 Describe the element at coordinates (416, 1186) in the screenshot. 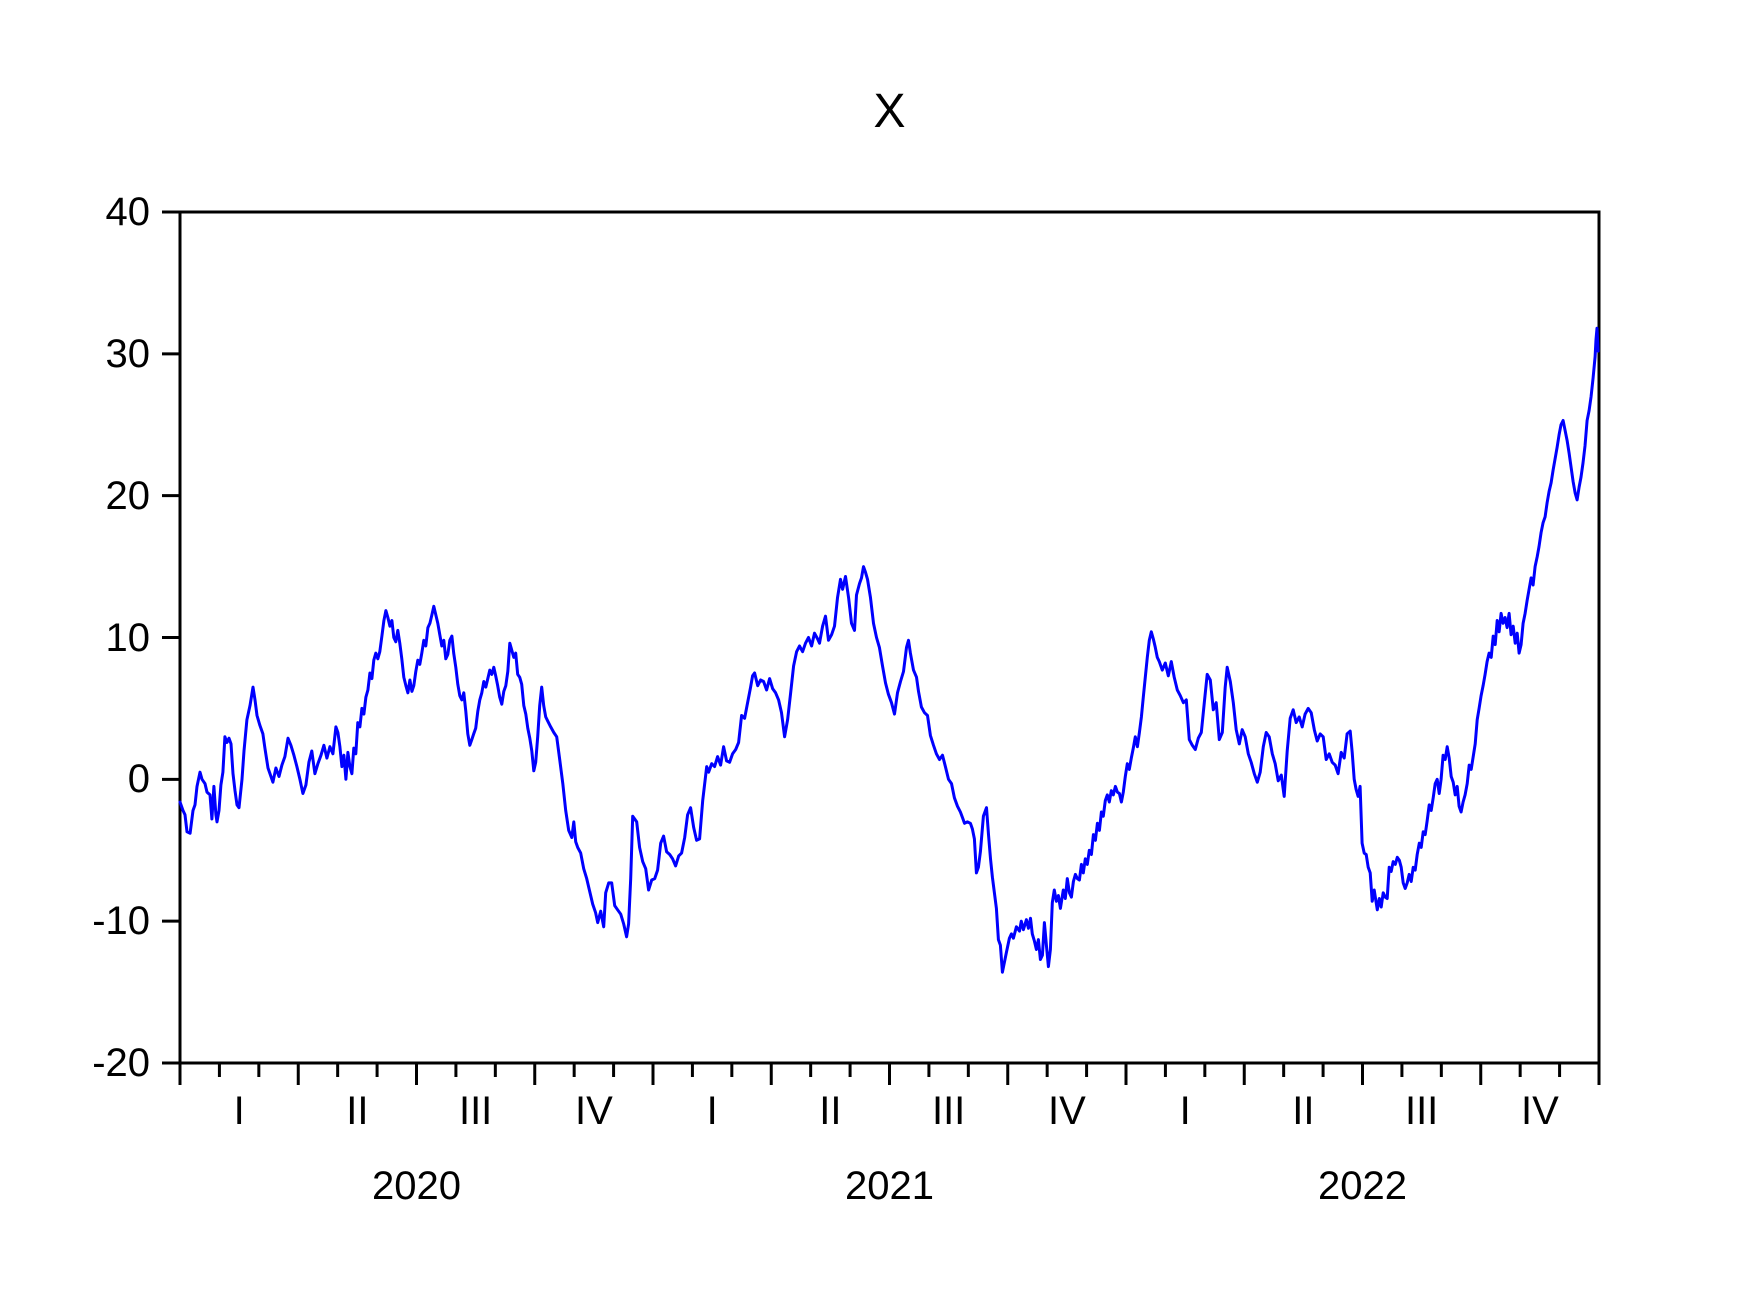

I see `x-axis-year-label: 2020` at that location.